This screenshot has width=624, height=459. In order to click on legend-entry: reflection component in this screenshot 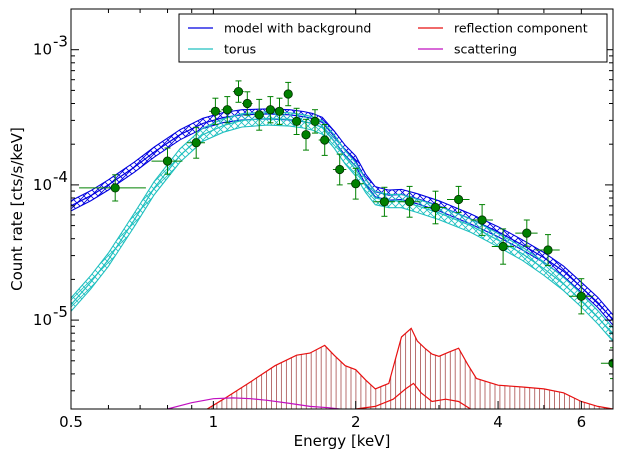, I will do `click(503, 28)`.